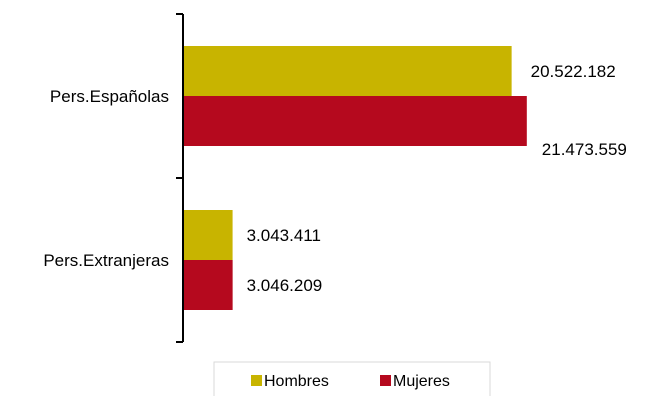  I want to click on category-label: Pers.Extranjeras, so click(106, 260).